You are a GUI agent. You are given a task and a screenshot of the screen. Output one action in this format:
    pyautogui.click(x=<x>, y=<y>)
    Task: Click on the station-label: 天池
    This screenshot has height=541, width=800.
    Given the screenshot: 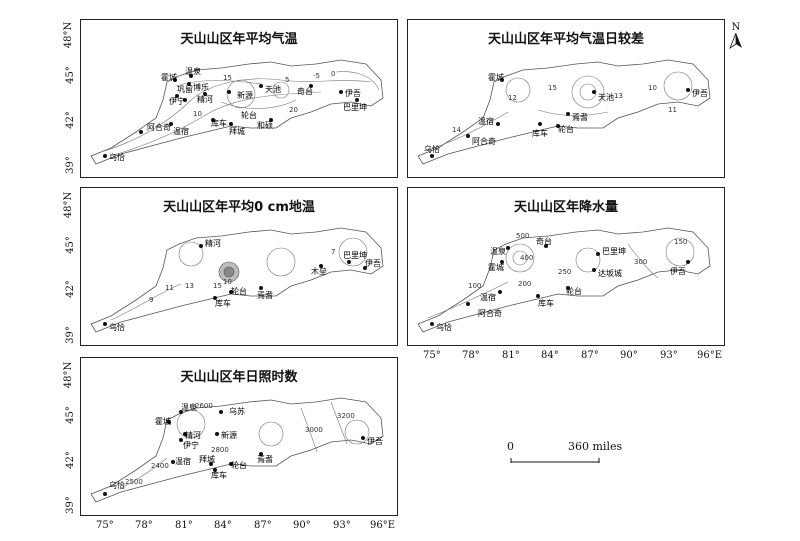 What is the action you would take?
    pyautogui.click(x=273, y=89)
    